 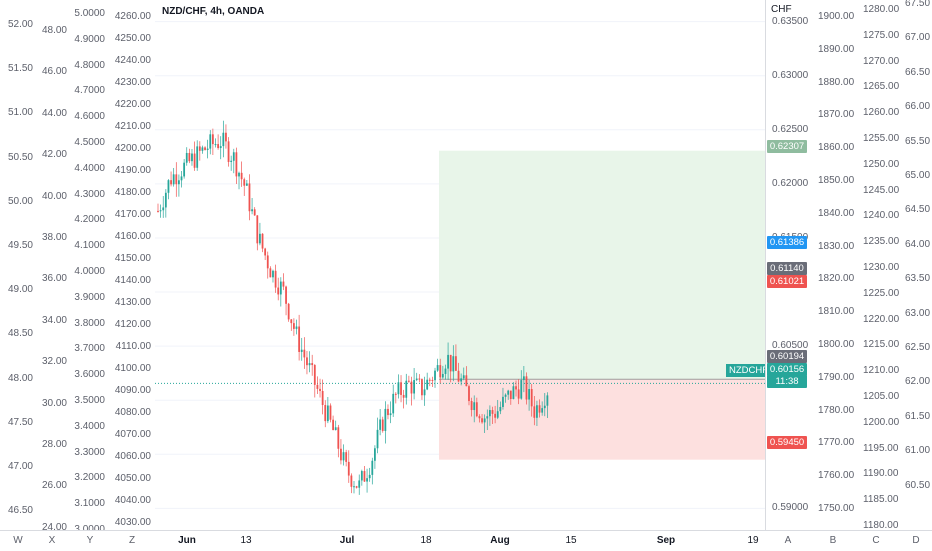 I want to click on c-axis-tick: 61.00, so click(x=918, y=451).